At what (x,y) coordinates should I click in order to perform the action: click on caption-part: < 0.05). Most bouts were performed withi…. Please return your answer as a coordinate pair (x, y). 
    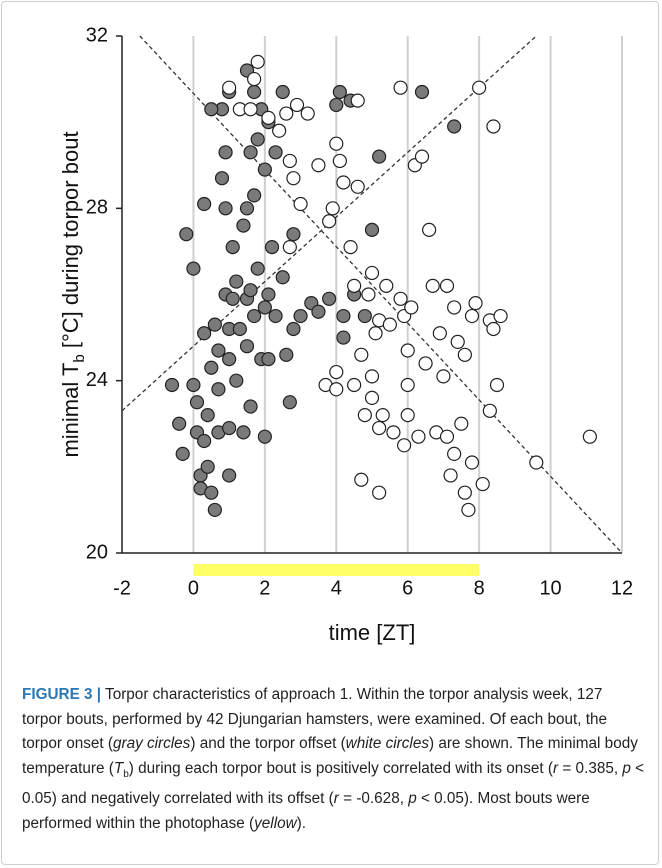
    Looking at the image, I should click on (306, 811).